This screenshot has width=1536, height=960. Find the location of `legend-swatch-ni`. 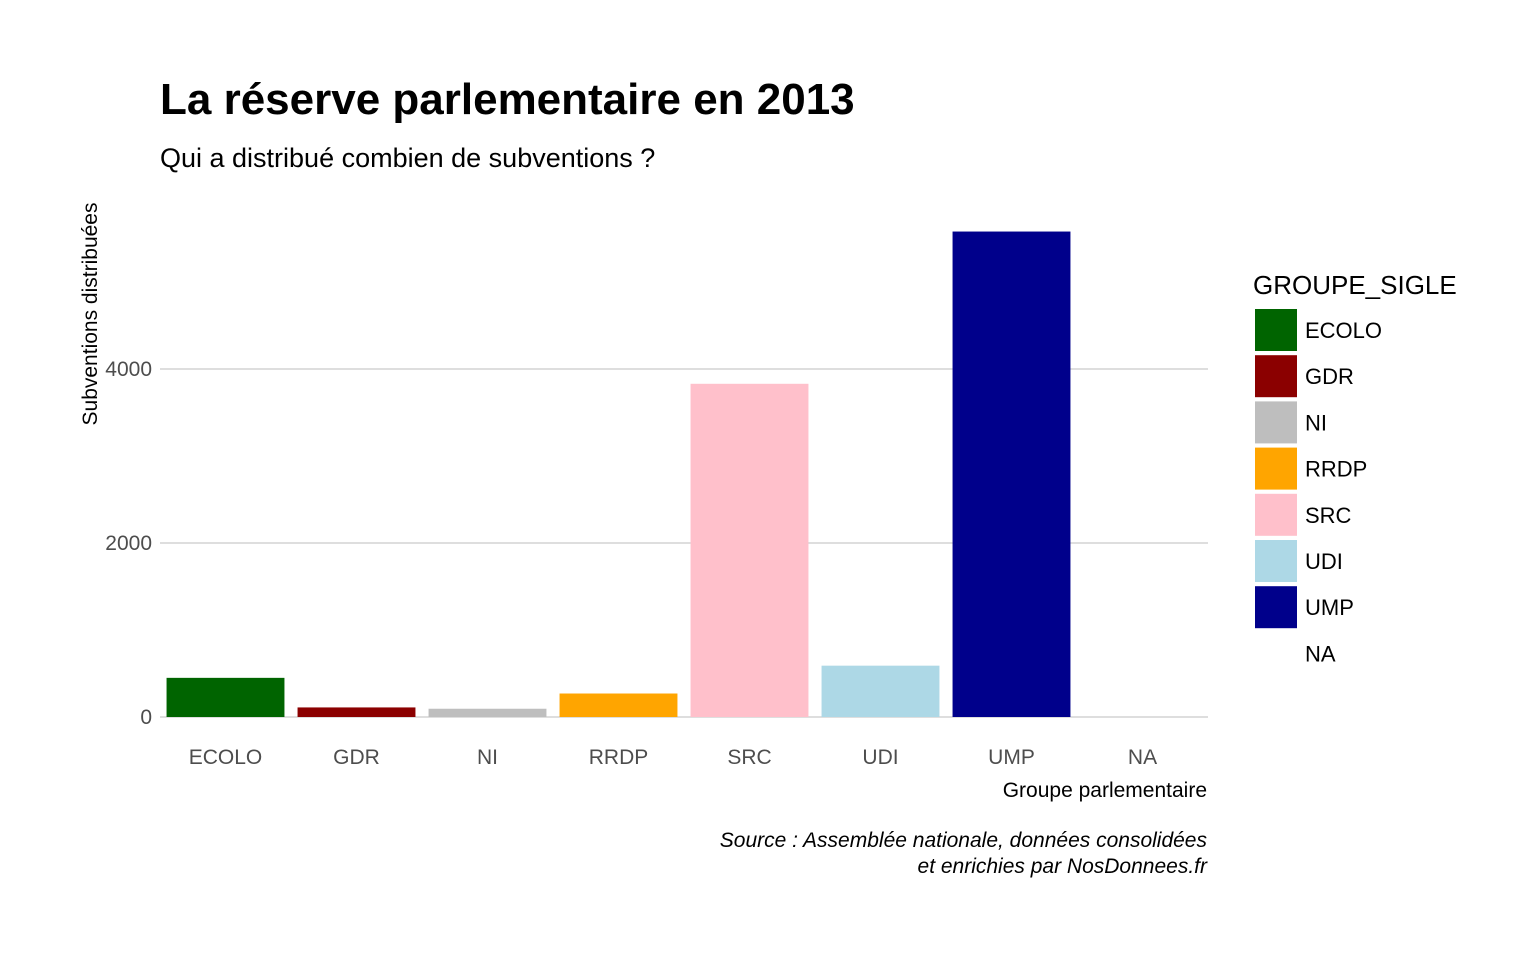

legend-swatch-ni is located at coordinates (1276, 422).